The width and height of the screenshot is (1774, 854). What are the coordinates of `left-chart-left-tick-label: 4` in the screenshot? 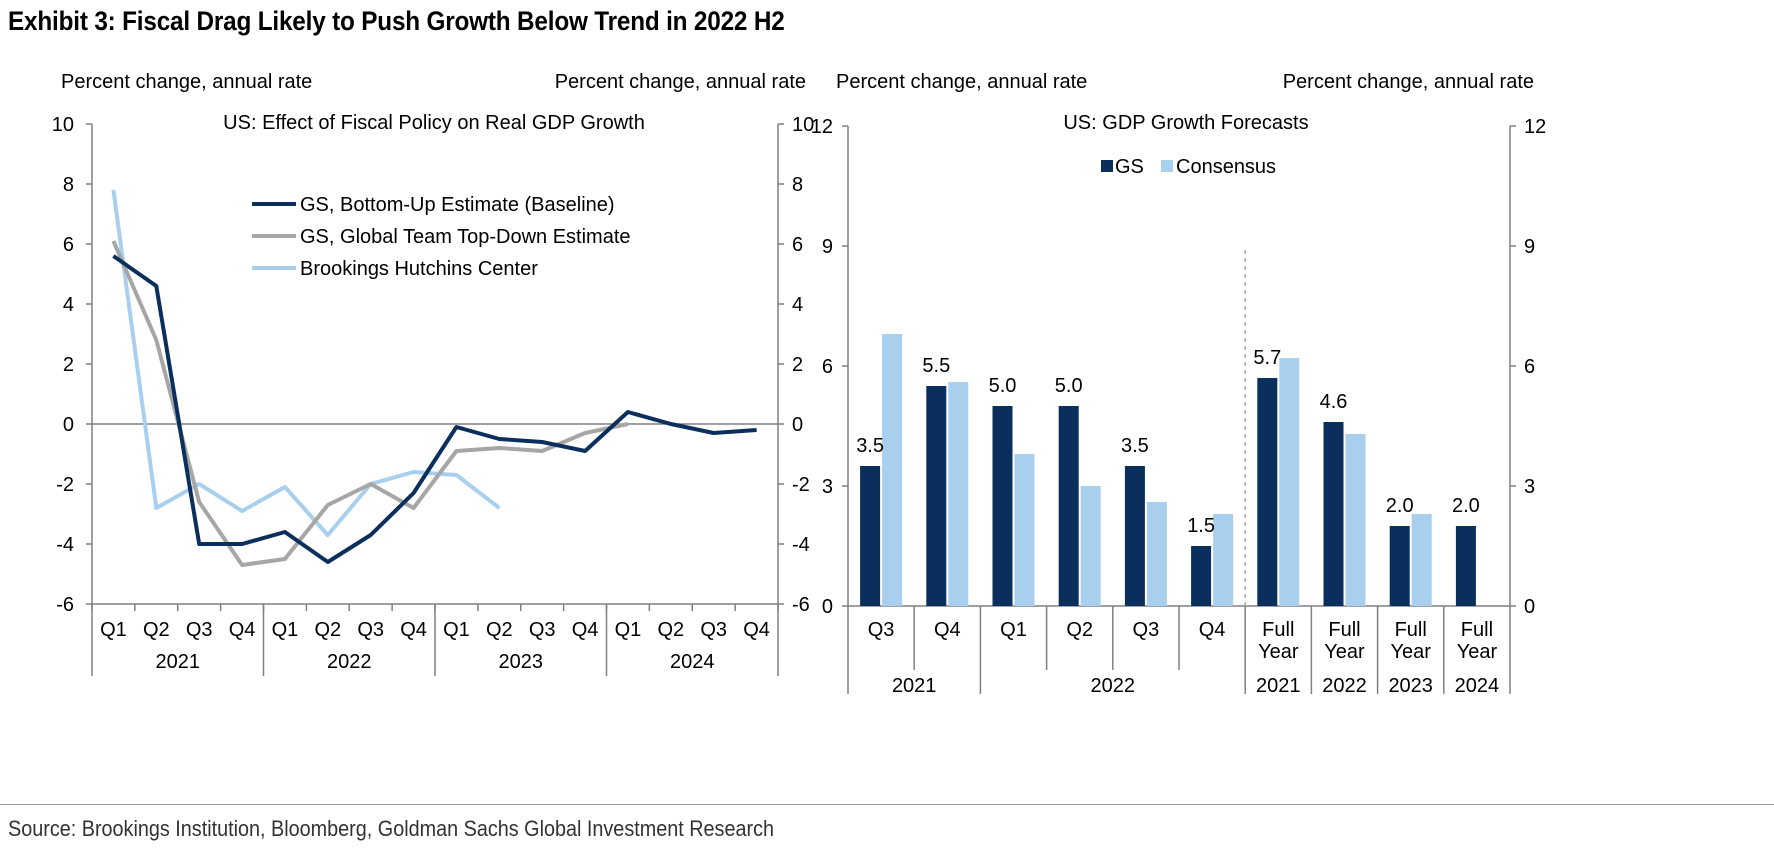 It's located at (68, 305).